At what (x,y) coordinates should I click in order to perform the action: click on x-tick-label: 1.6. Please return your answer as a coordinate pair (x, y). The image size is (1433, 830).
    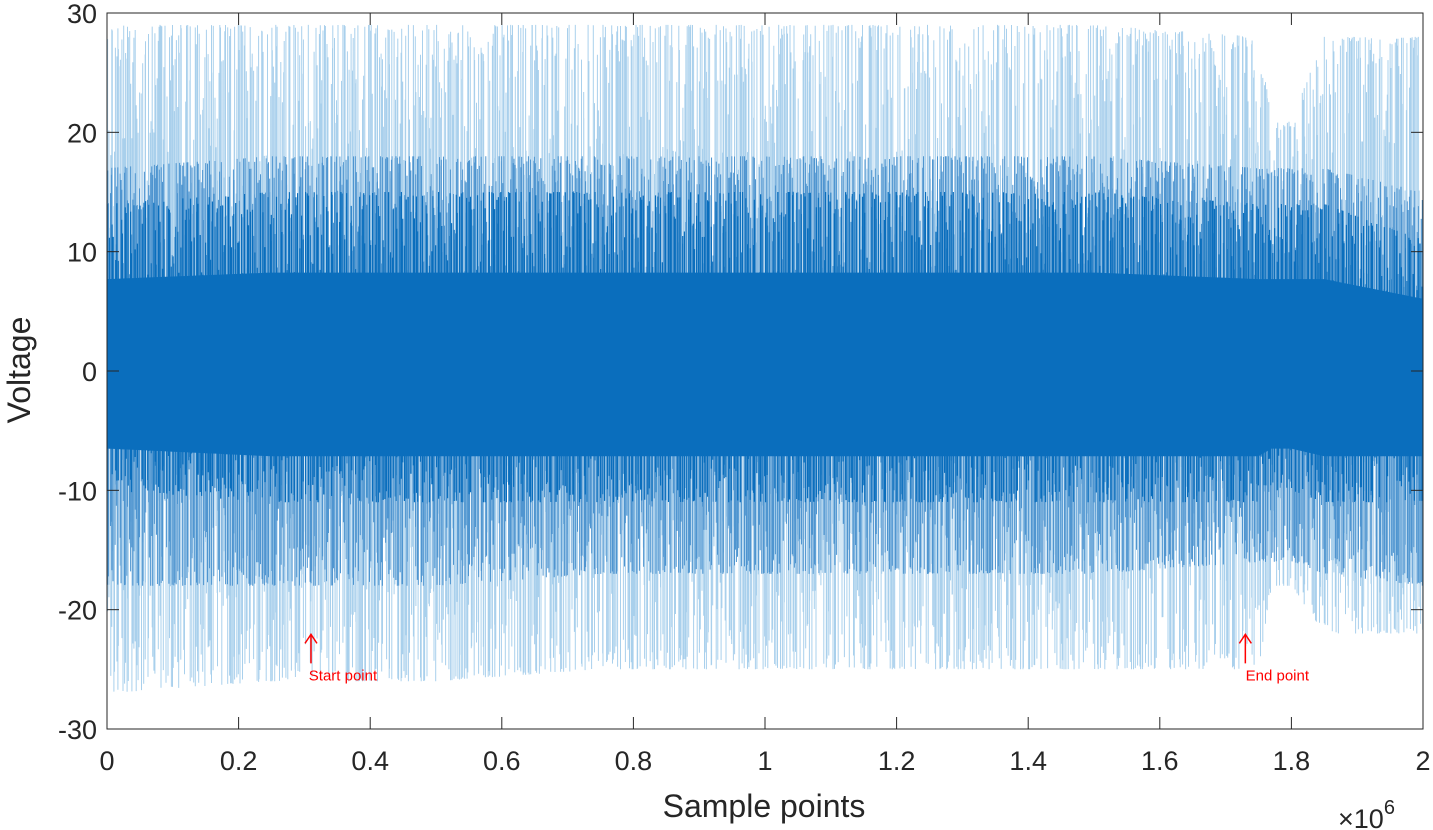
    Looking at the image, I should click on (1160, 761).